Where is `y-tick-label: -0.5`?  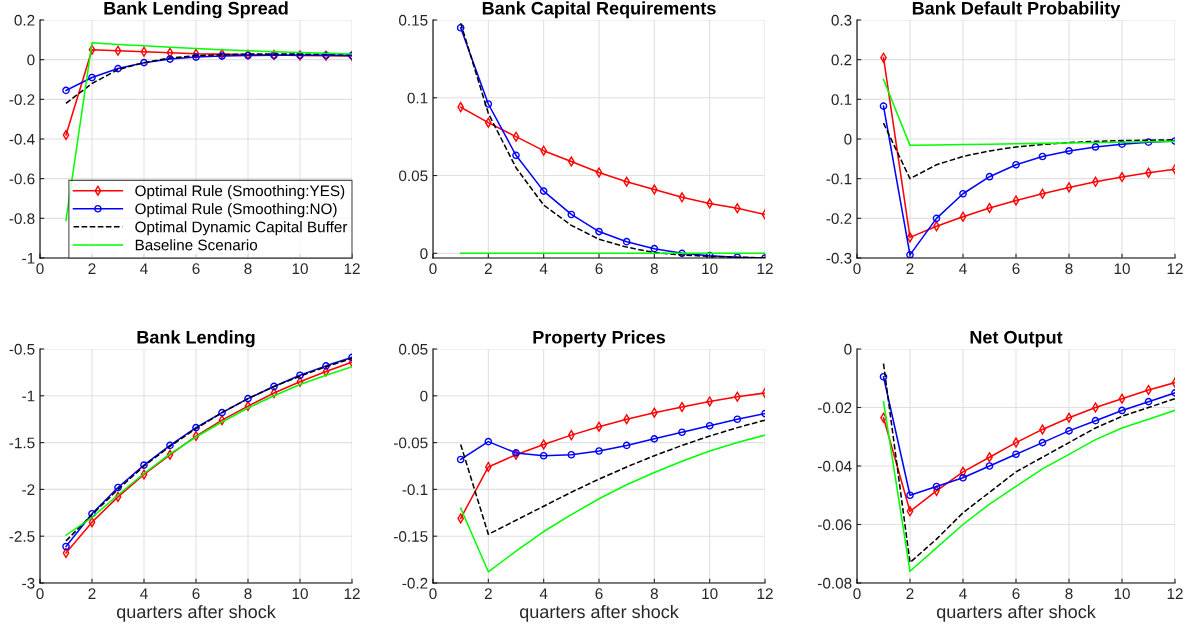 y-tick-label: -0.5 is located at coordinates (22, 349).